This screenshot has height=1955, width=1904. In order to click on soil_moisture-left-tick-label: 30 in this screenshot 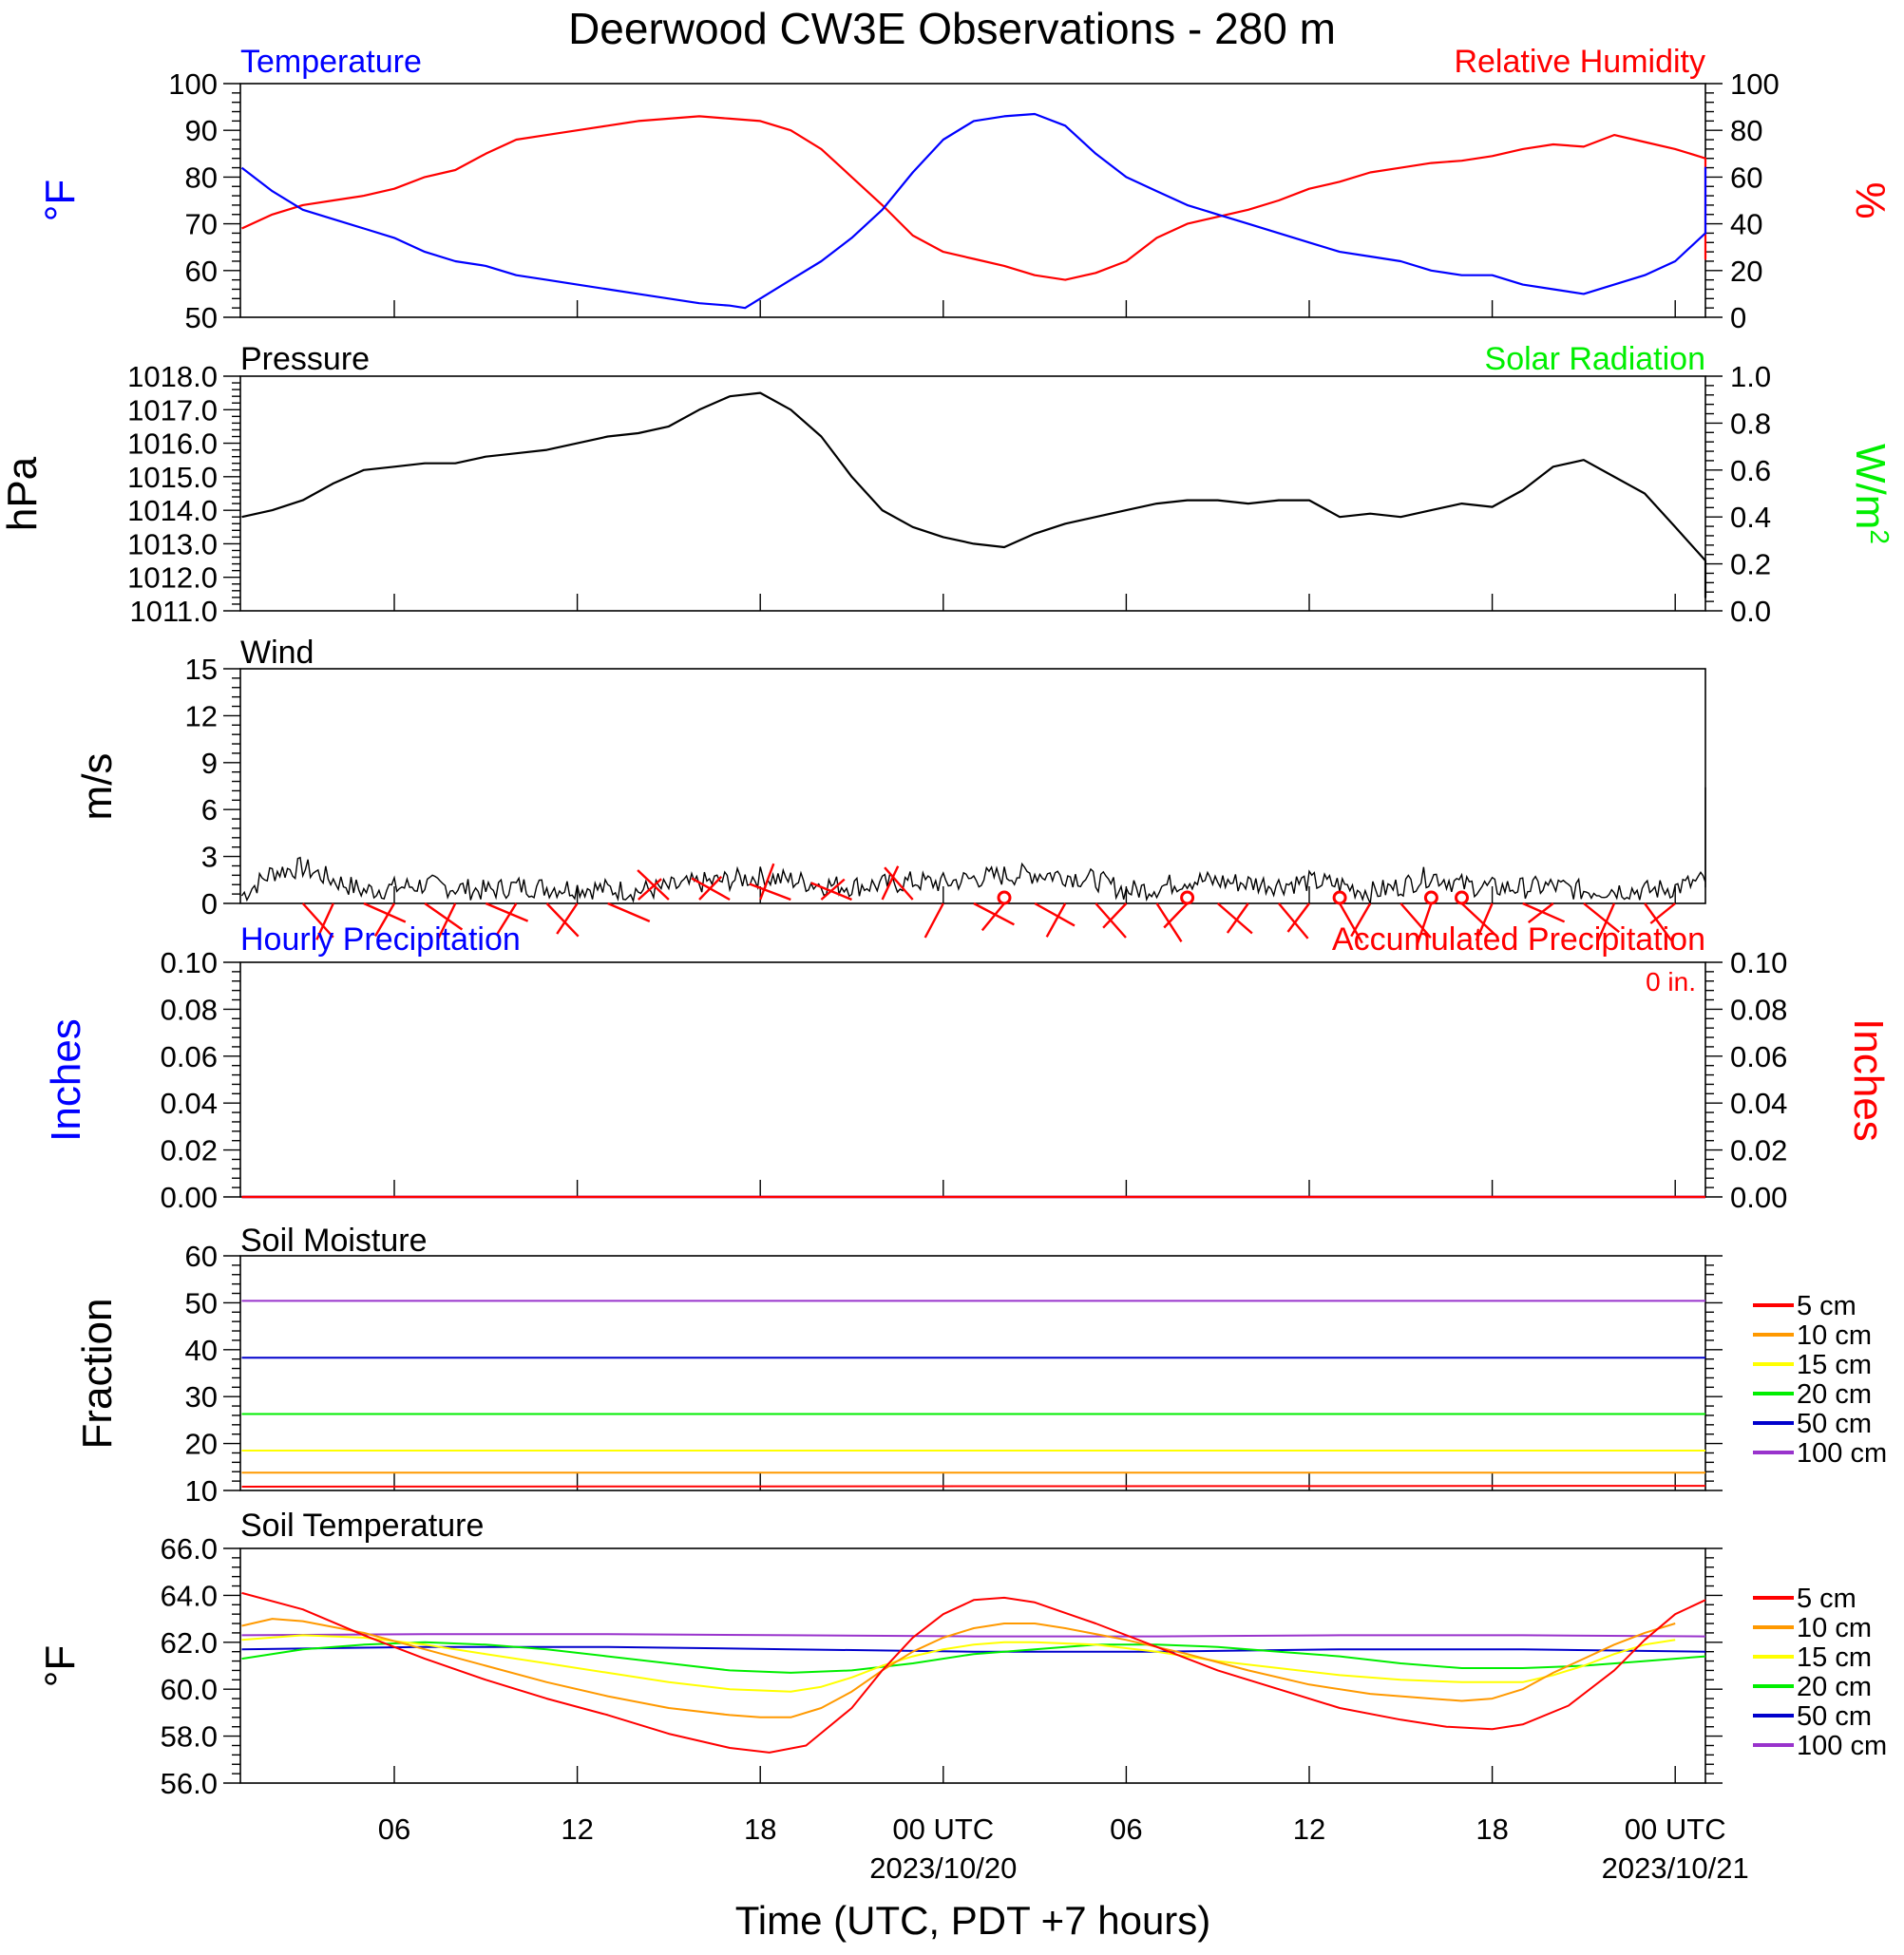, I will do `click(202, 1397)`.